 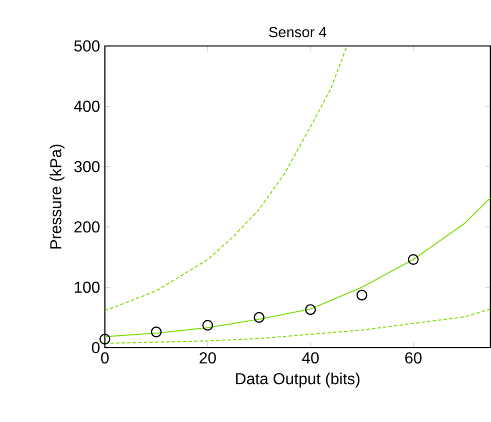 What do you see at coordinates (105, 358) in the screenshot?
I see `x-tick-label: 0` at bounding box center [105, 358].